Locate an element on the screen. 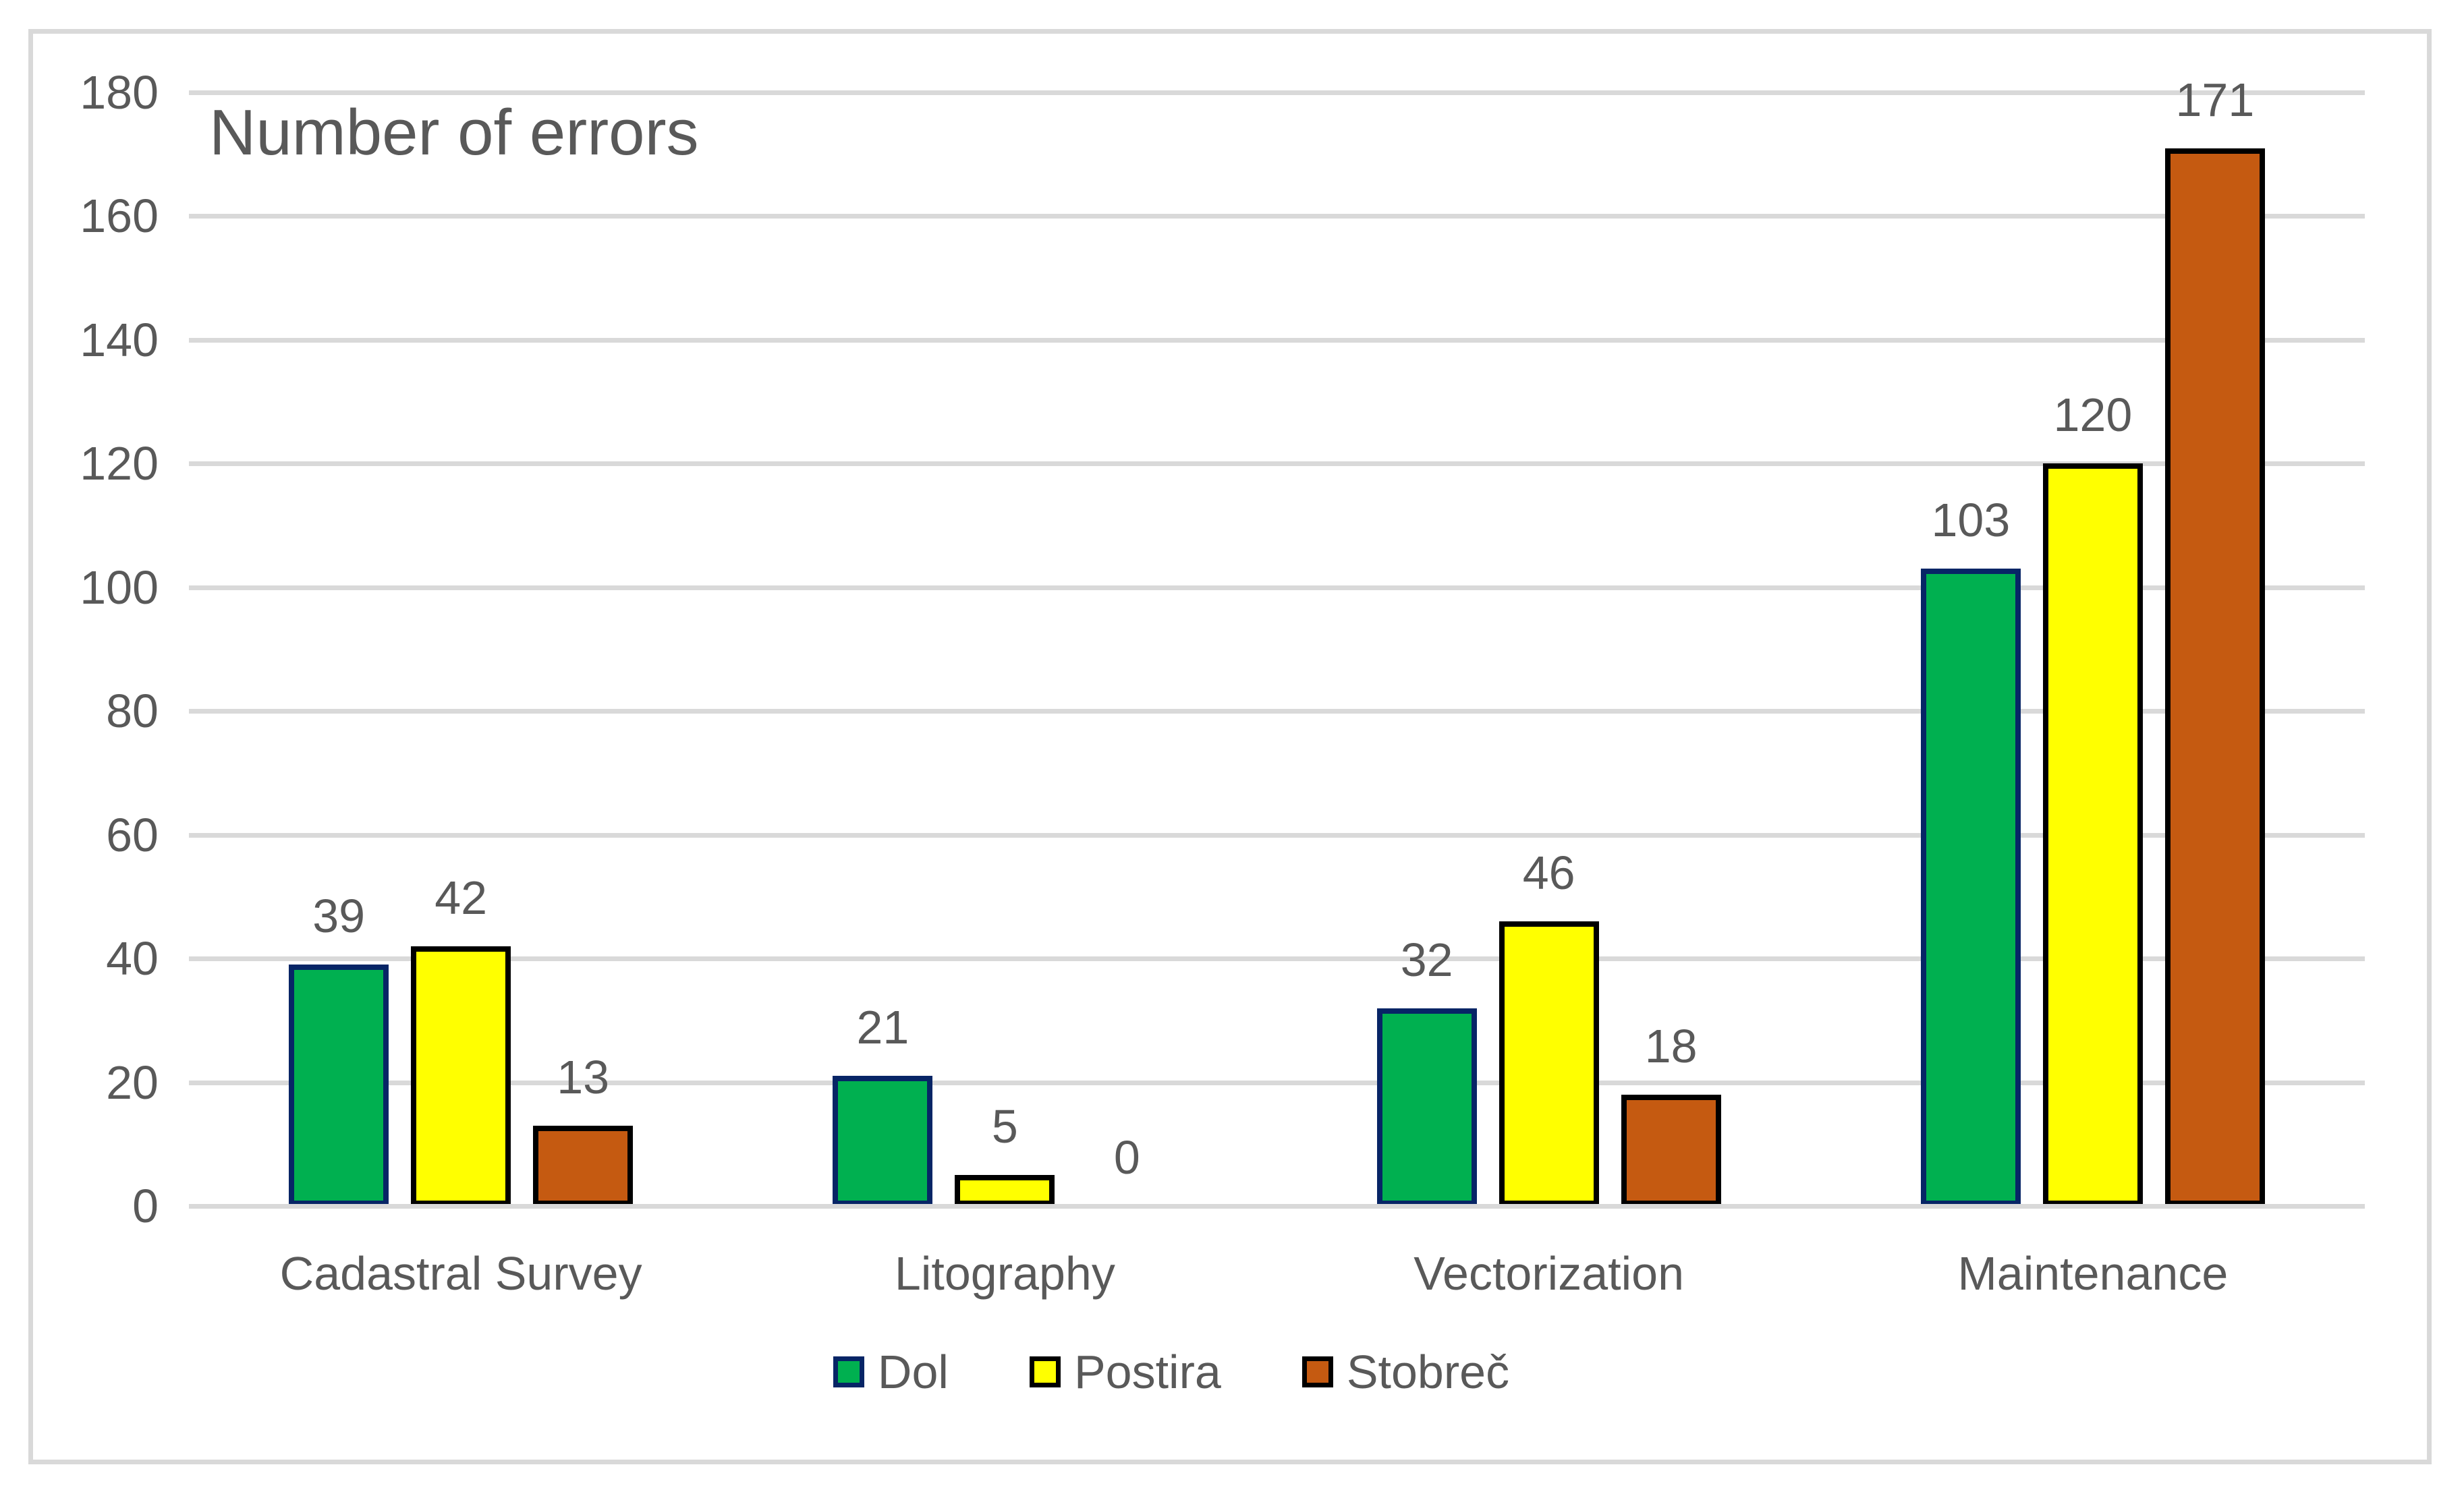  data-label-dol-2: 21 is located at coordinates (882, 1027).